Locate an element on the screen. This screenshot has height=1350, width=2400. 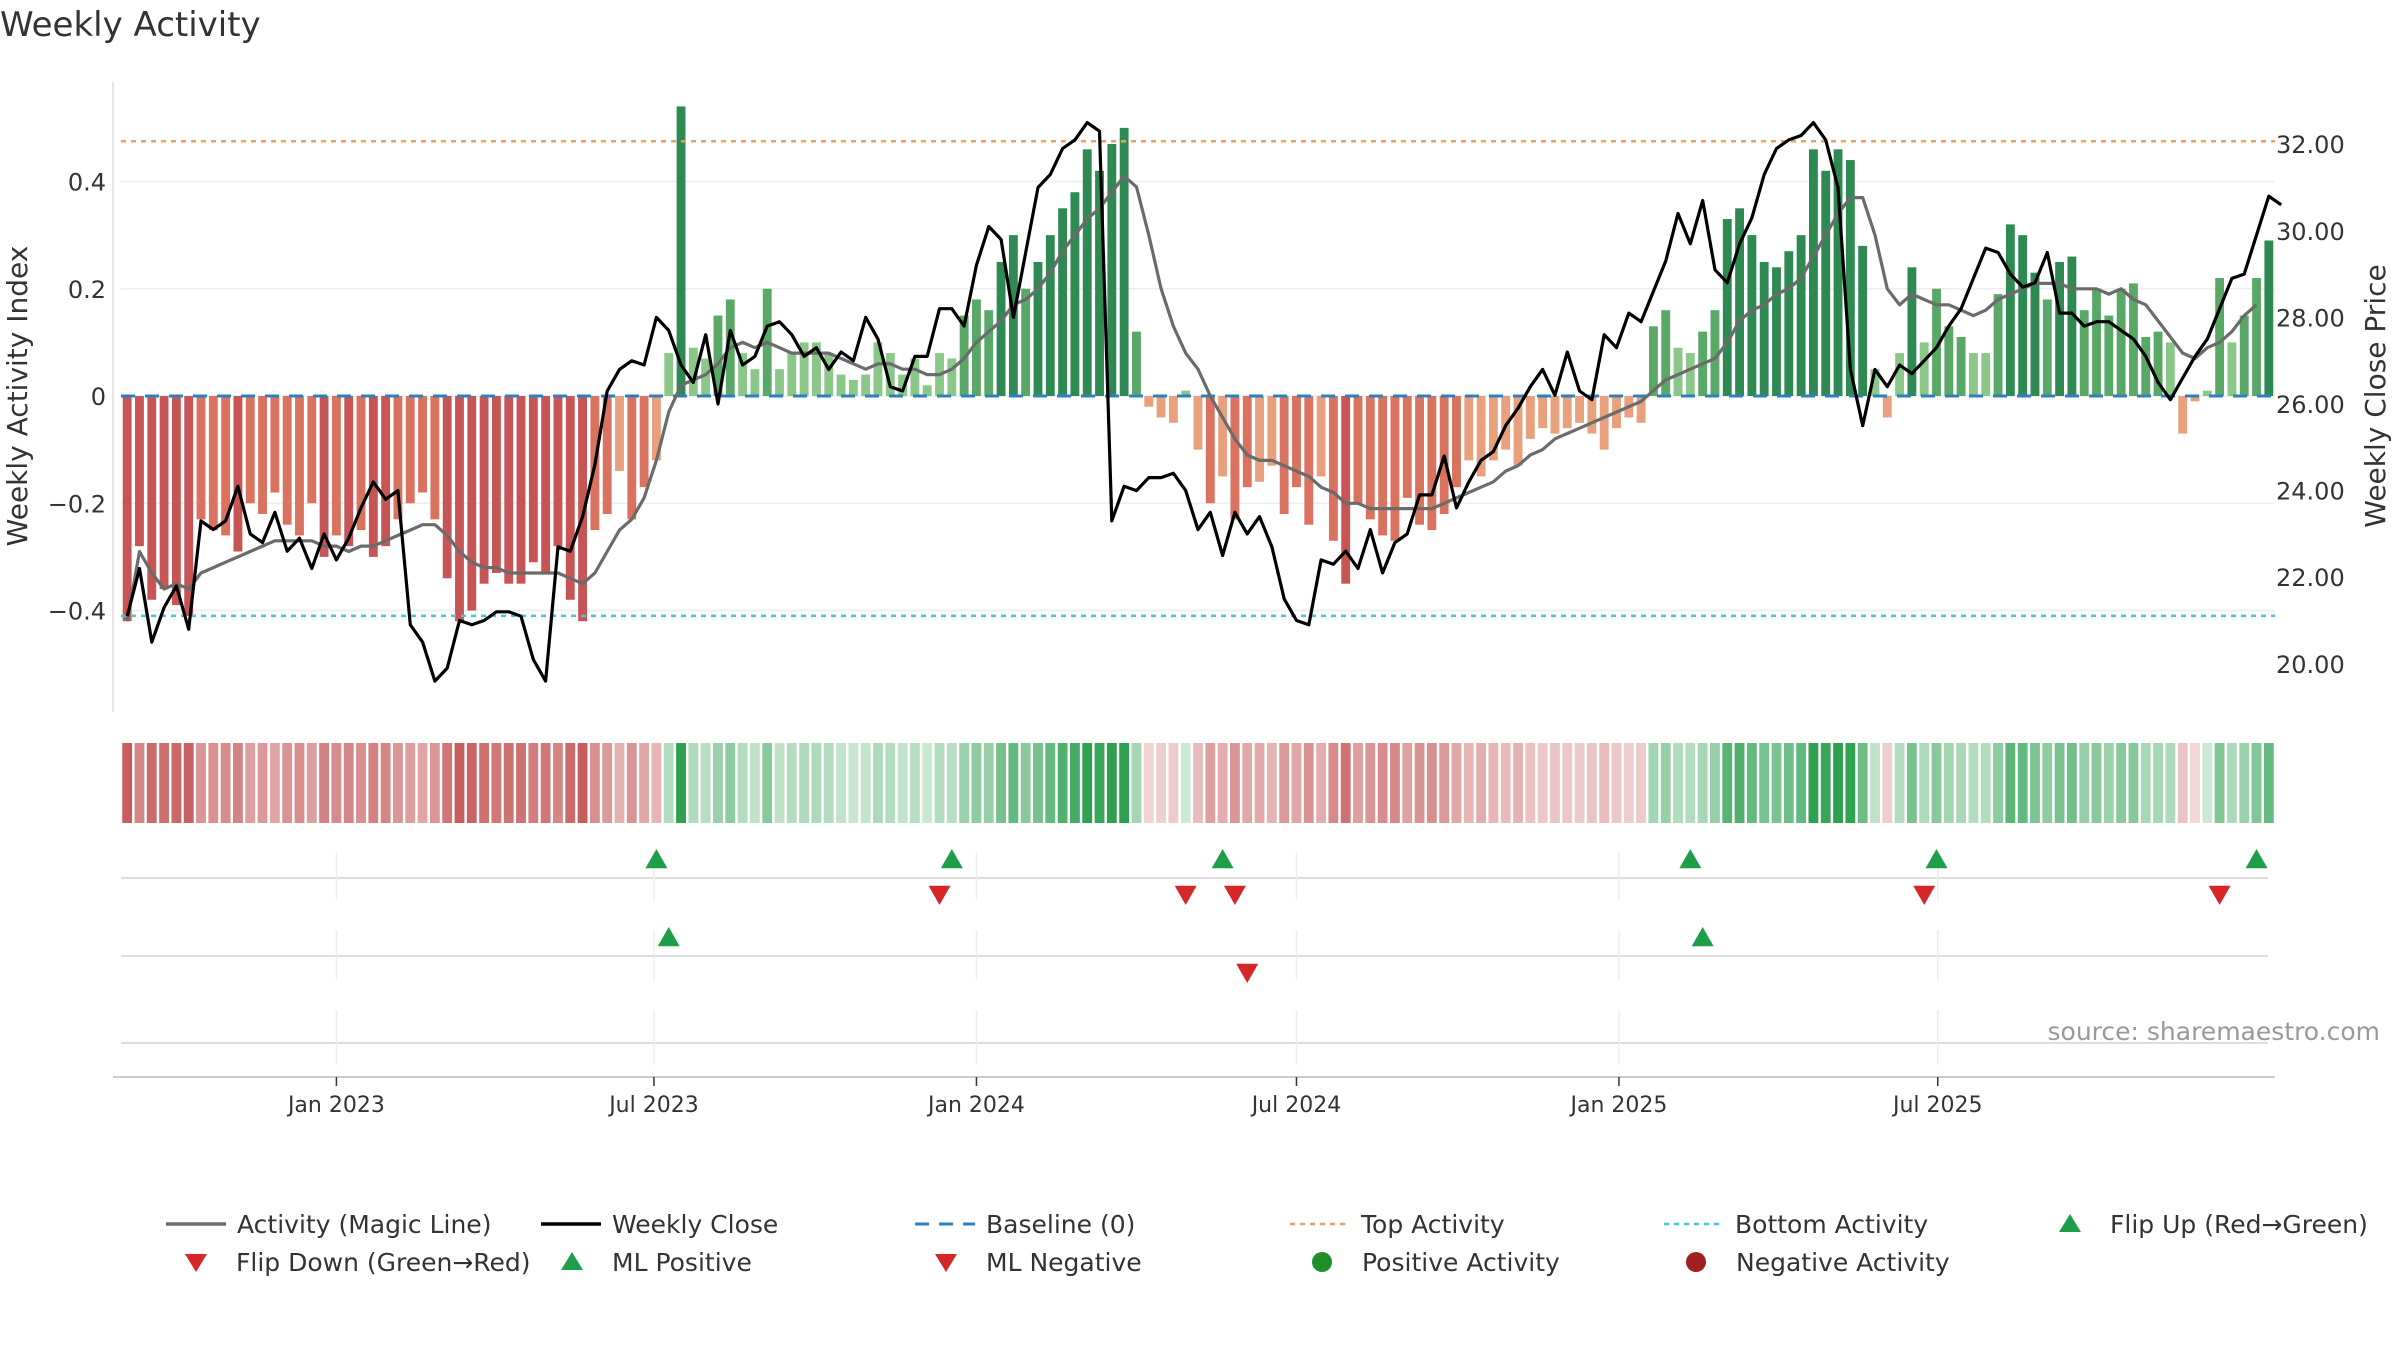
legend-label: Flip Up (Red→Green) is located at coordinates (2239, 1224).